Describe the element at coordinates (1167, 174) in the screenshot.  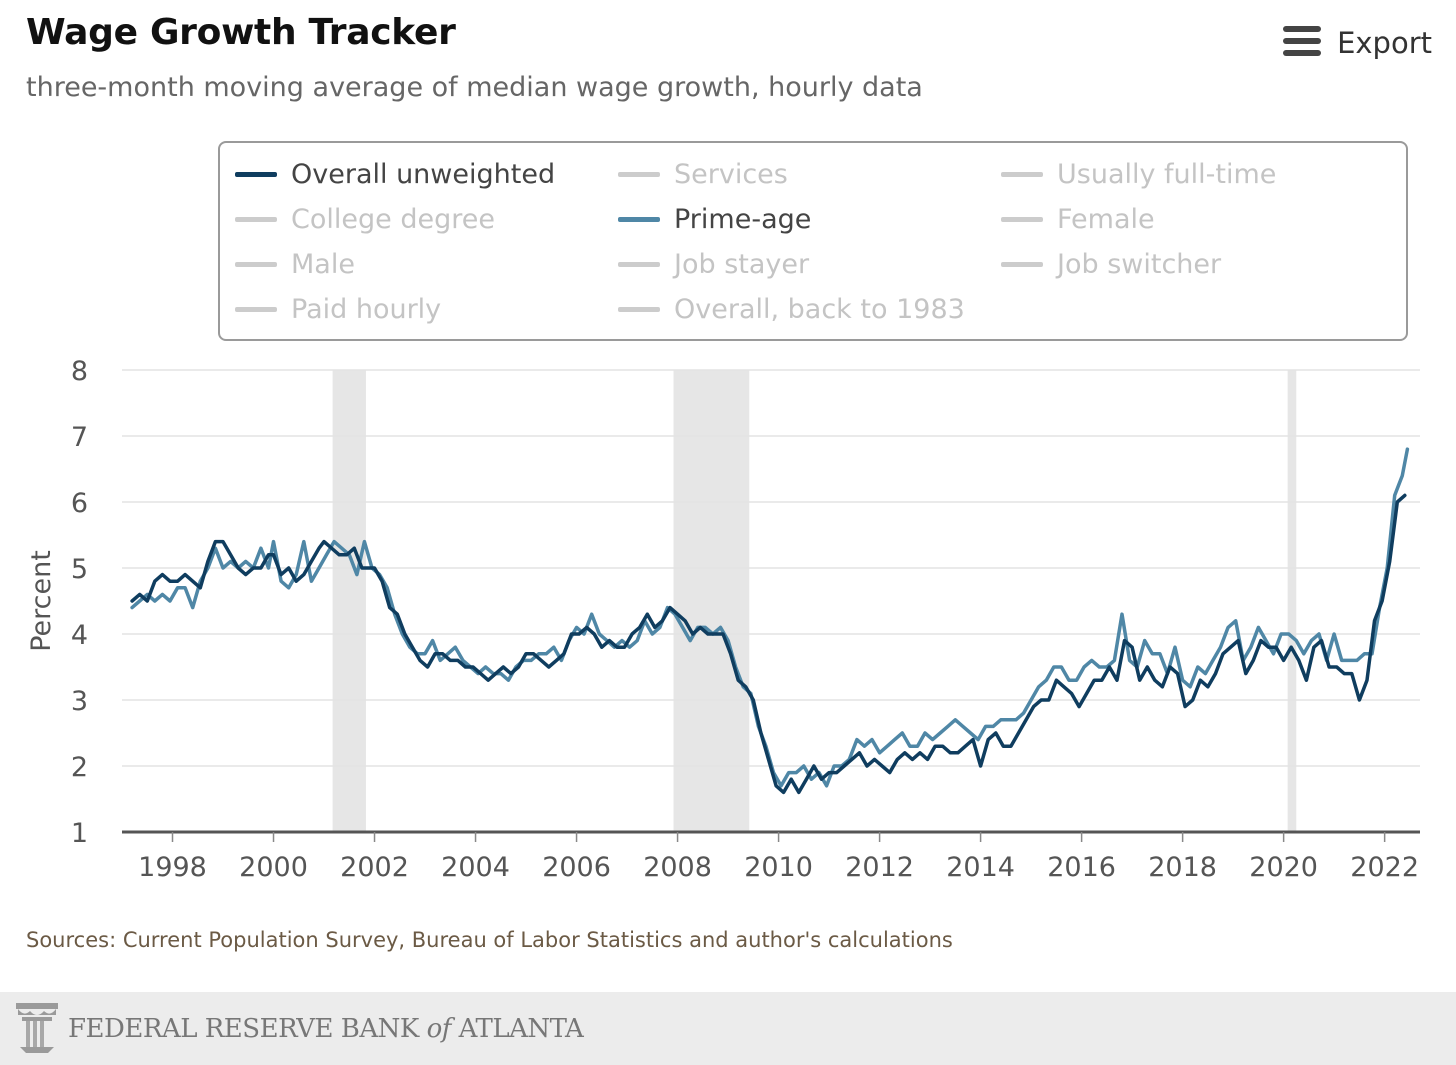
I see `legend-label: Usually full-time` at that location.